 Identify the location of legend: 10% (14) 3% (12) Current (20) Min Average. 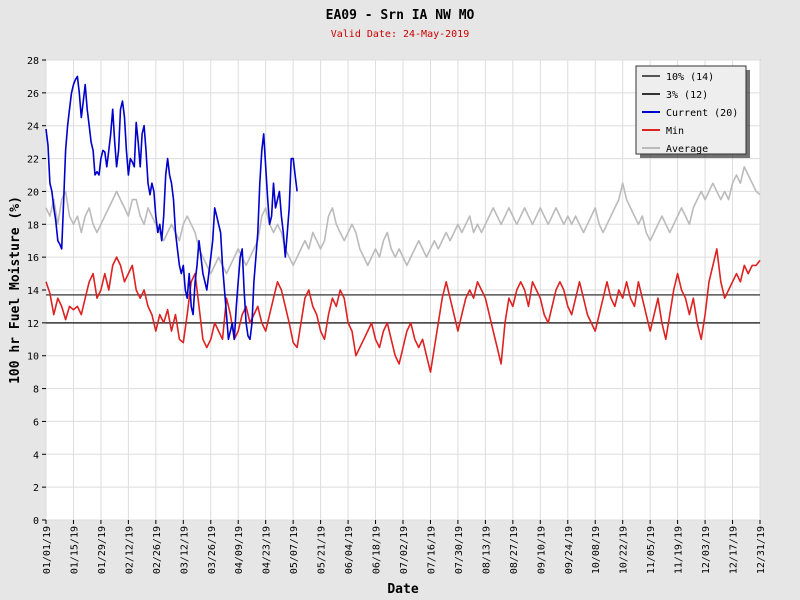
(692, 111).